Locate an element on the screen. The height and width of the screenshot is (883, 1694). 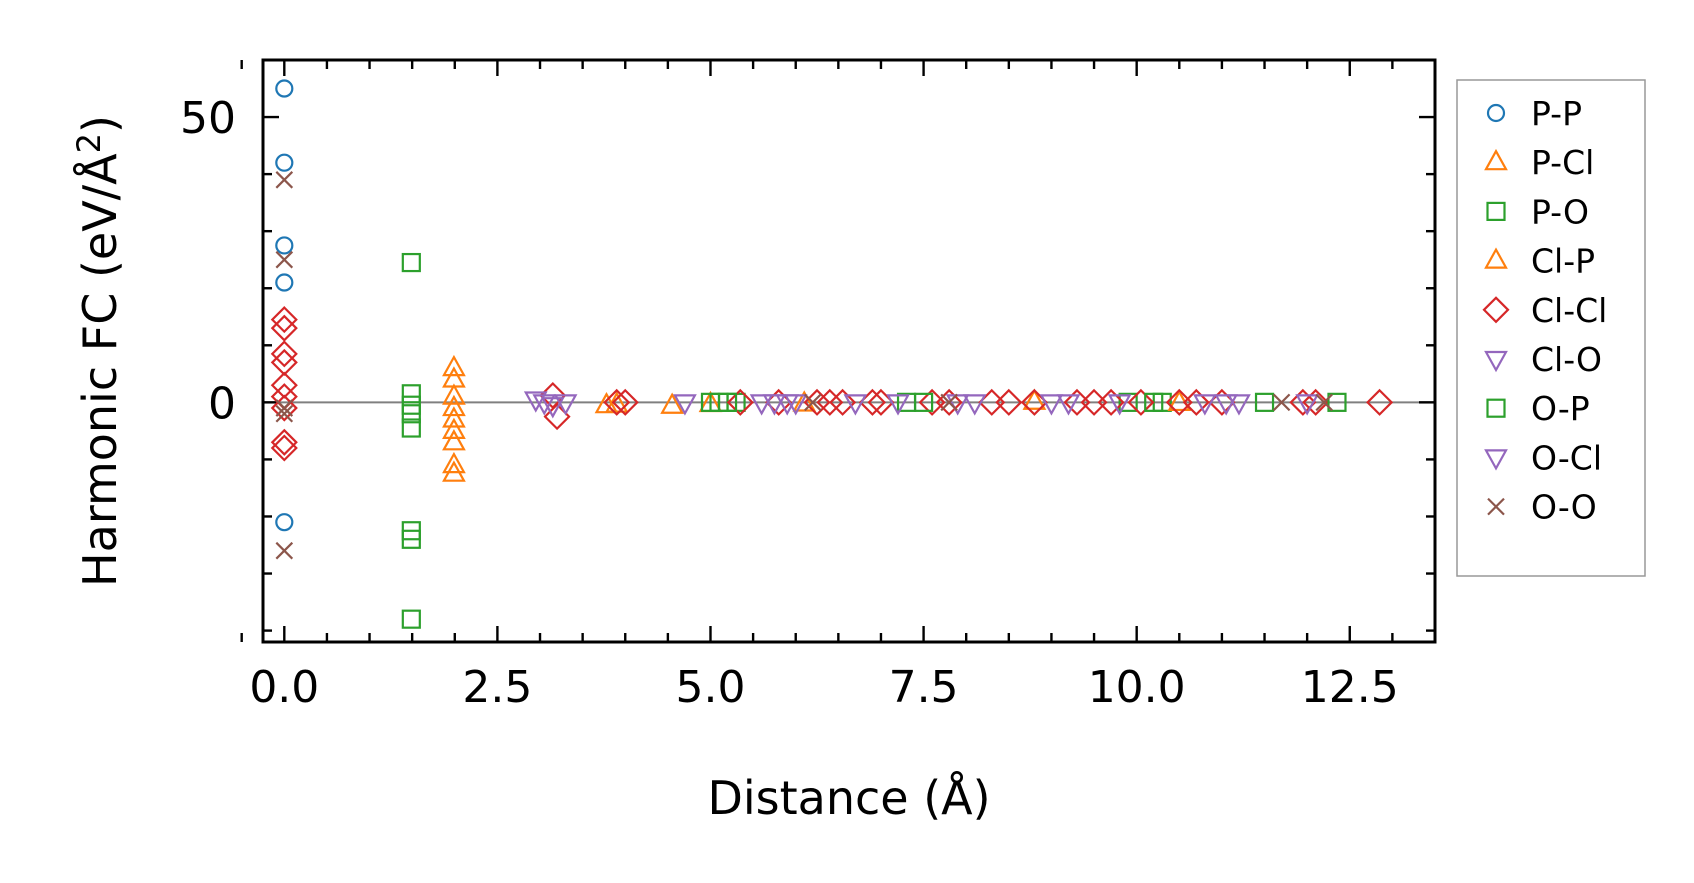
x-tick-label: 2.5 is located at coordinates (497, 687).